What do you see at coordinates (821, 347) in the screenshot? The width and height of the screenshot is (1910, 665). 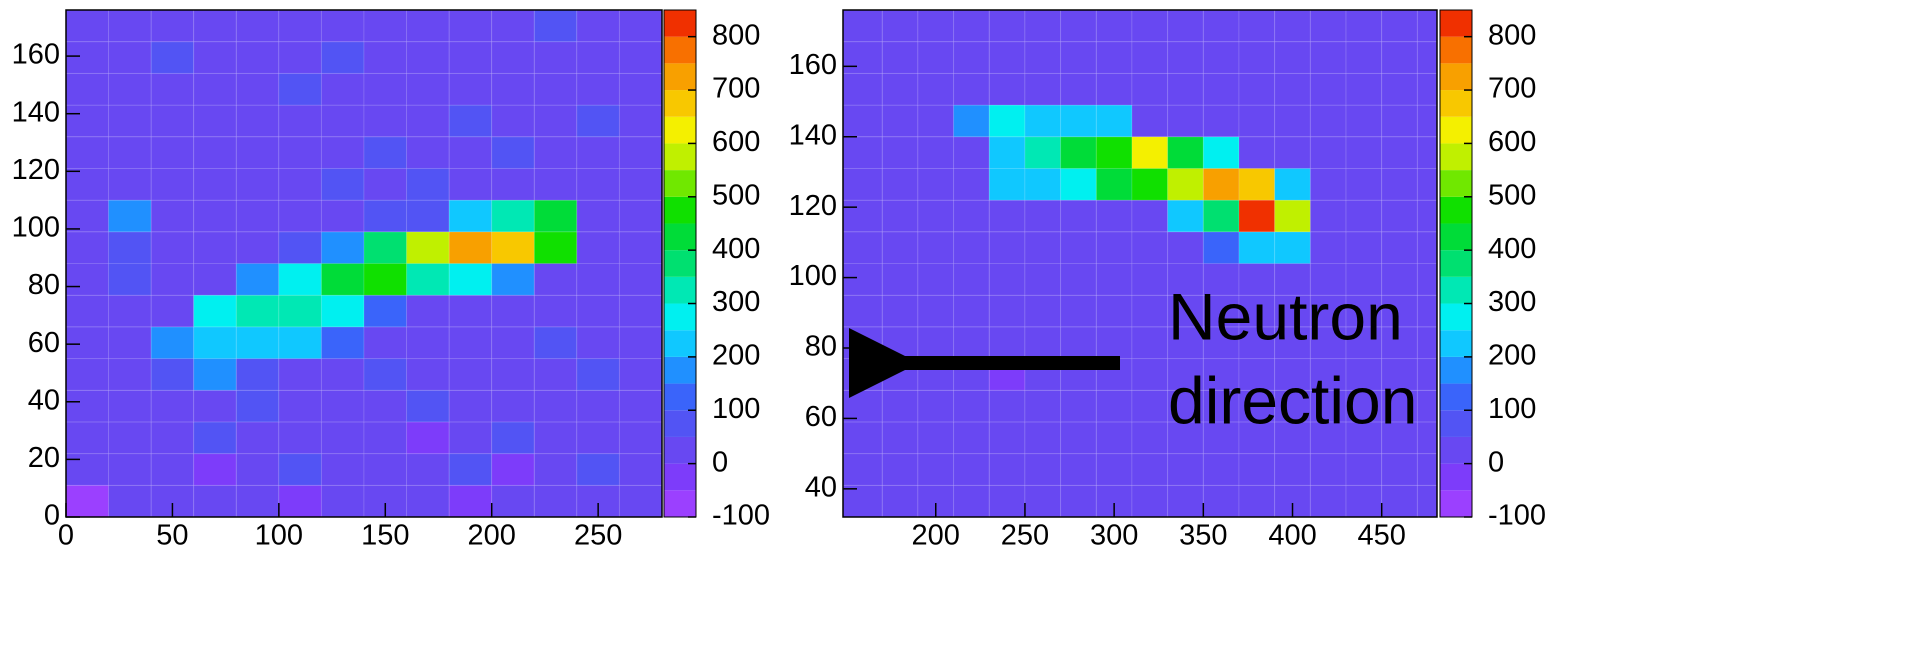 I see `y-tick-label: 80` at bounding box center [821, 347].